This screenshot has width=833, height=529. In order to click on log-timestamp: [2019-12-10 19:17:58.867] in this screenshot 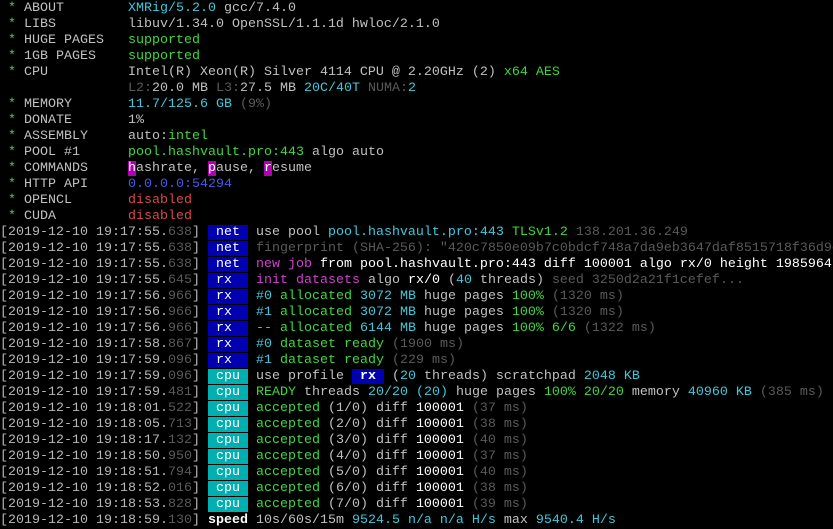, I will do `click(100, 344)`.